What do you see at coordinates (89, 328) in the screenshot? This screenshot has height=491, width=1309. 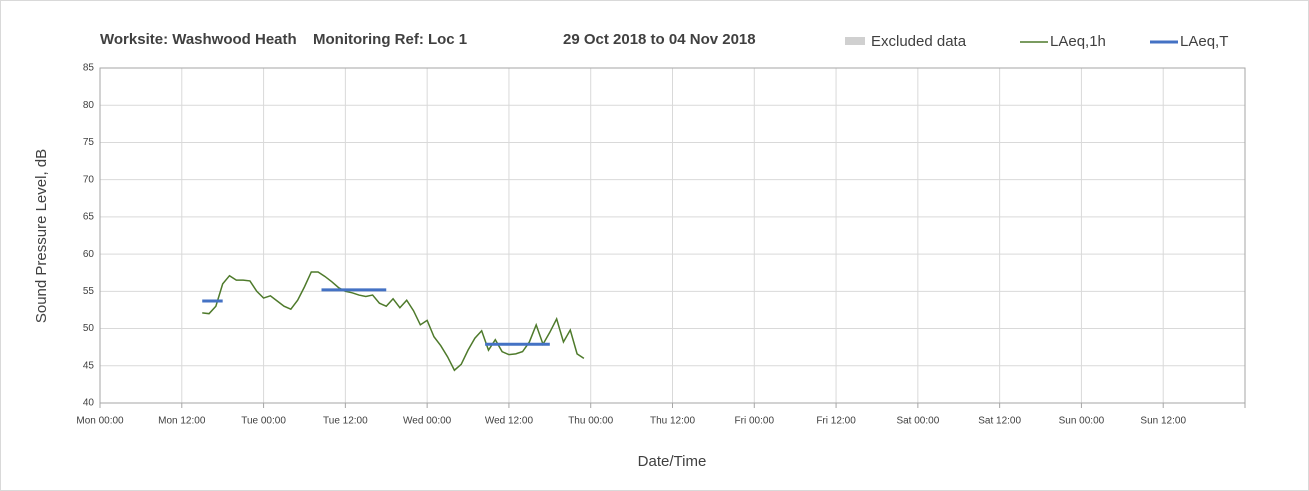 I see `y-tick-label: 50` at bounding box center [89, 328].